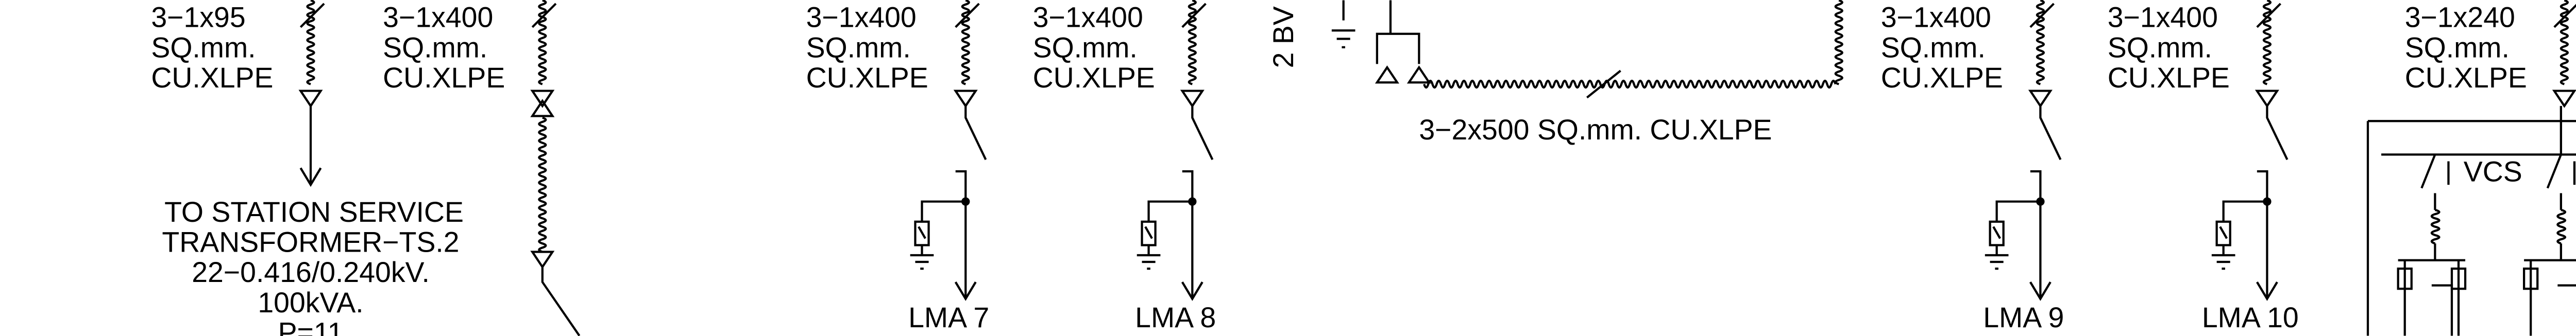 The width and height of the screenshot is (2576, 336). What do you see at coordinates (2460, 17) in the screenshot?
I see `cable-label: 3−1x240` at bounding box center [2460, 17].